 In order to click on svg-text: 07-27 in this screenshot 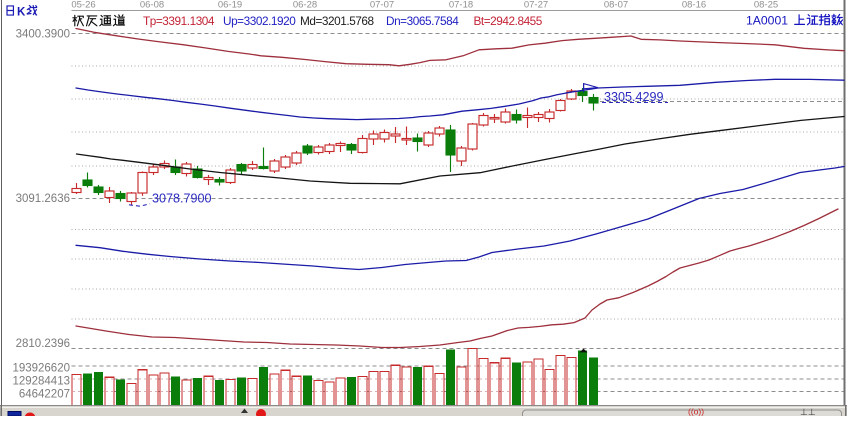, I will do `click(536, 5)`.